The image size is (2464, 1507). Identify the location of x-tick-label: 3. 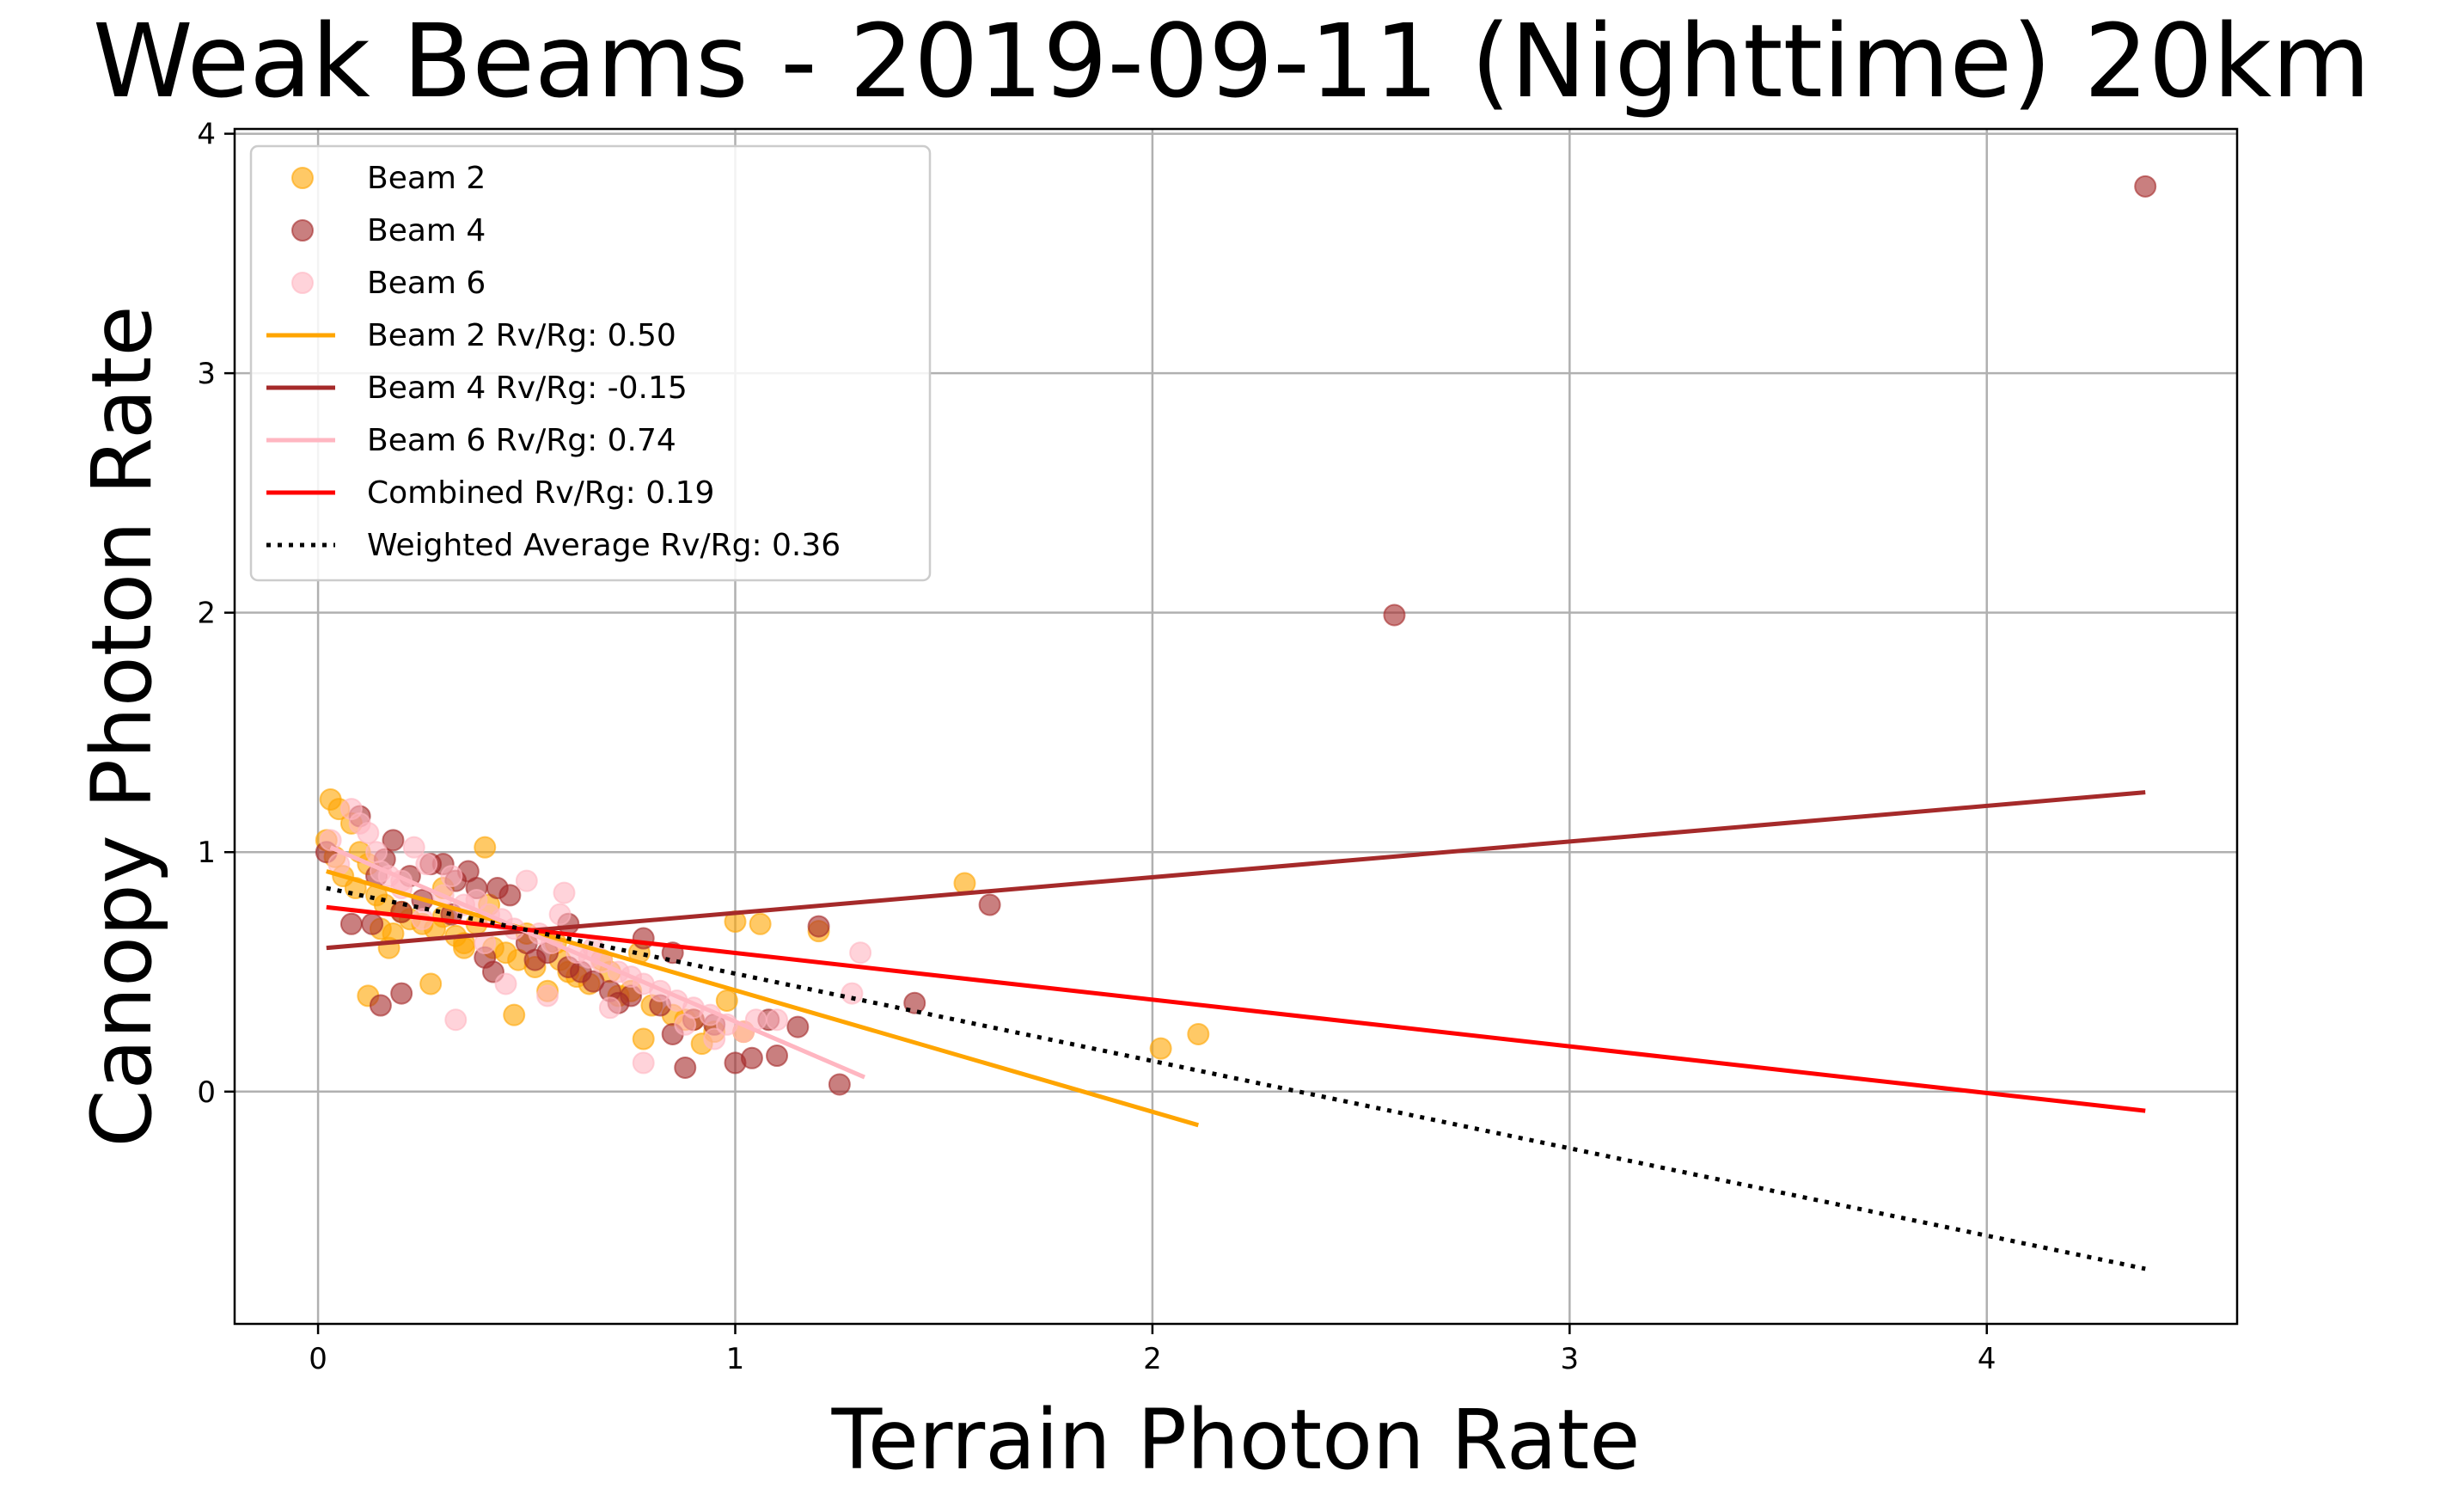
(1570, 1359).